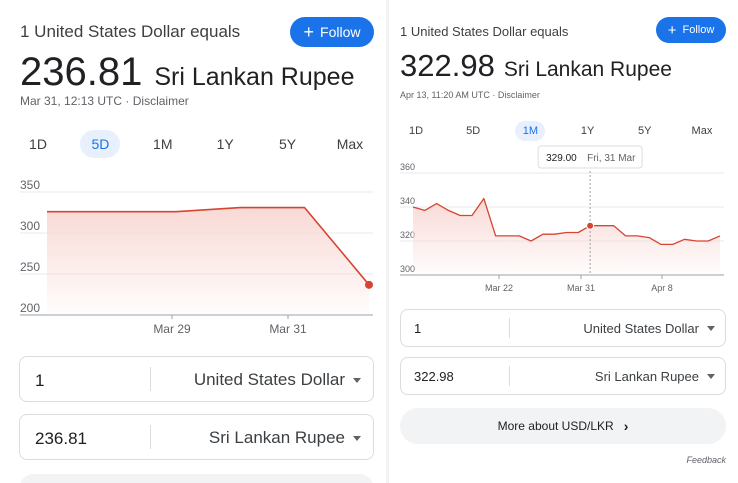 The height and width of the screenshot is (483, 738). What do you see at coordinates (30, 308) in the screenshot?
I see `y-tick-label: 200` at bounding box center [30, 308].